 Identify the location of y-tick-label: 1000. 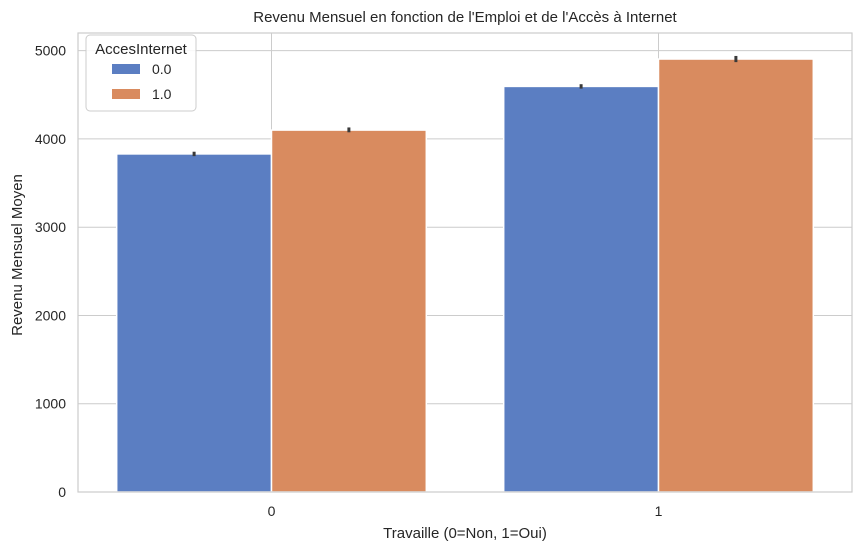
(50, 404).